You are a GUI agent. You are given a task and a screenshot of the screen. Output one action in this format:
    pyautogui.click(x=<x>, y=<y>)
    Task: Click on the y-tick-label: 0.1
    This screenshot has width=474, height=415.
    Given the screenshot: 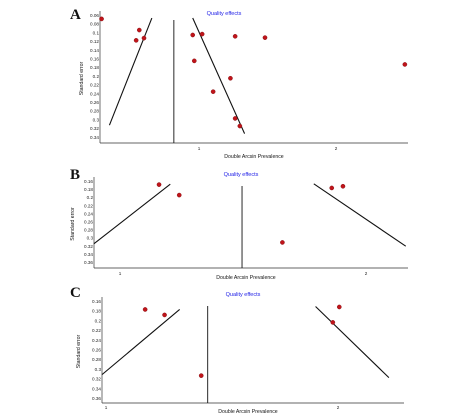 What is the action you would take?
    pyautogui.click(x=96, y=32)
    